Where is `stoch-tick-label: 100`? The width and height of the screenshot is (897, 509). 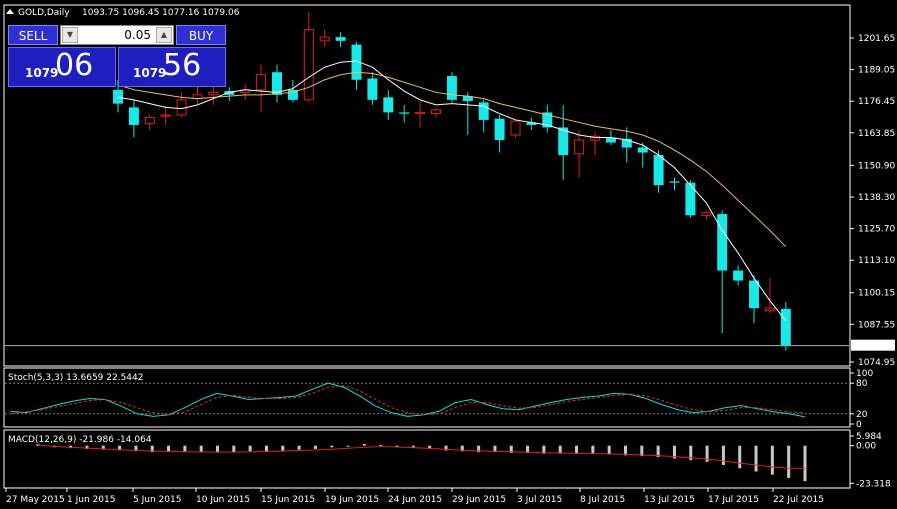
stoch-tick-label: 100 is located at coordinates (864, 374).